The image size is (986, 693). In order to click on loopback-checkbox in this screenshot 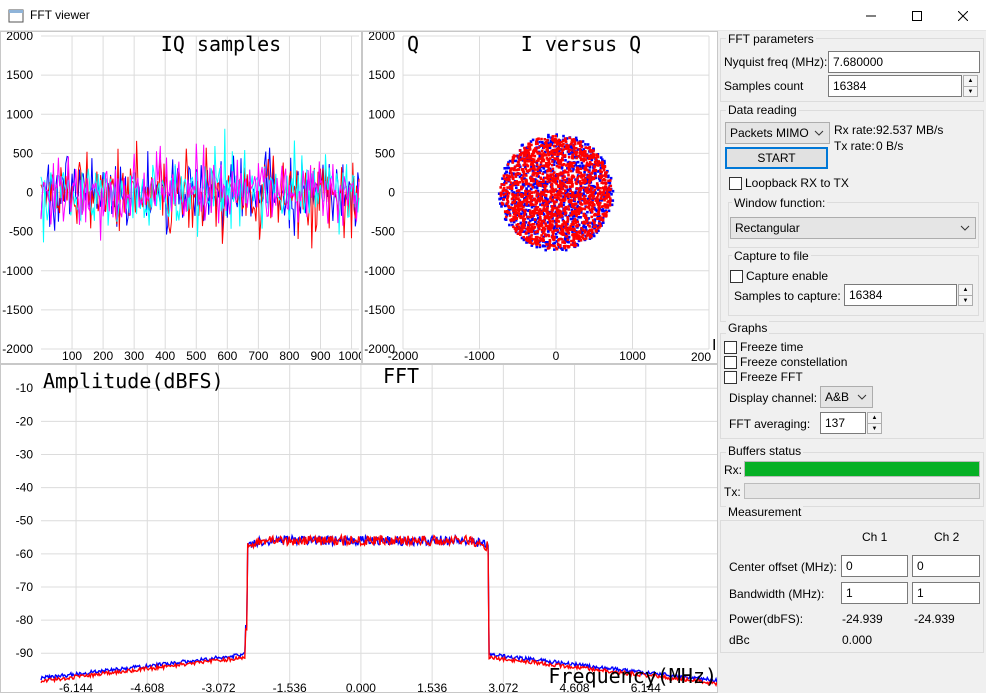, I will do `click(735, 183)`.